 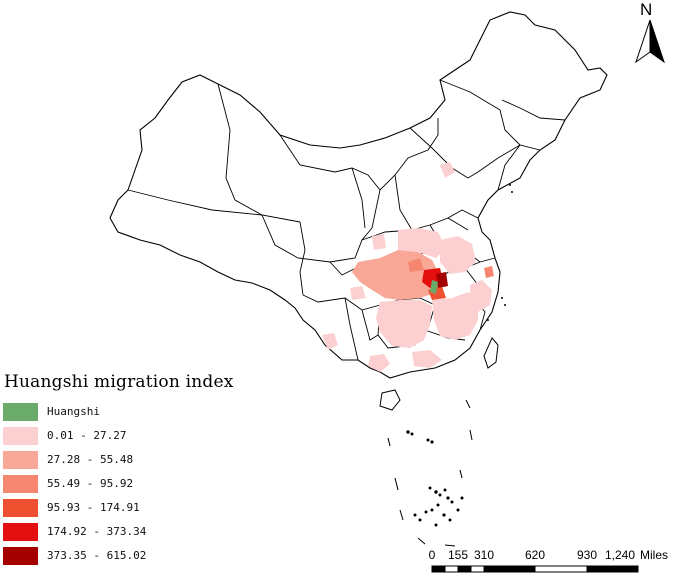 What do you see at coordinates (535, 569) in the screenshot?
I see `scale-bar` at bounding box center [535, 569].